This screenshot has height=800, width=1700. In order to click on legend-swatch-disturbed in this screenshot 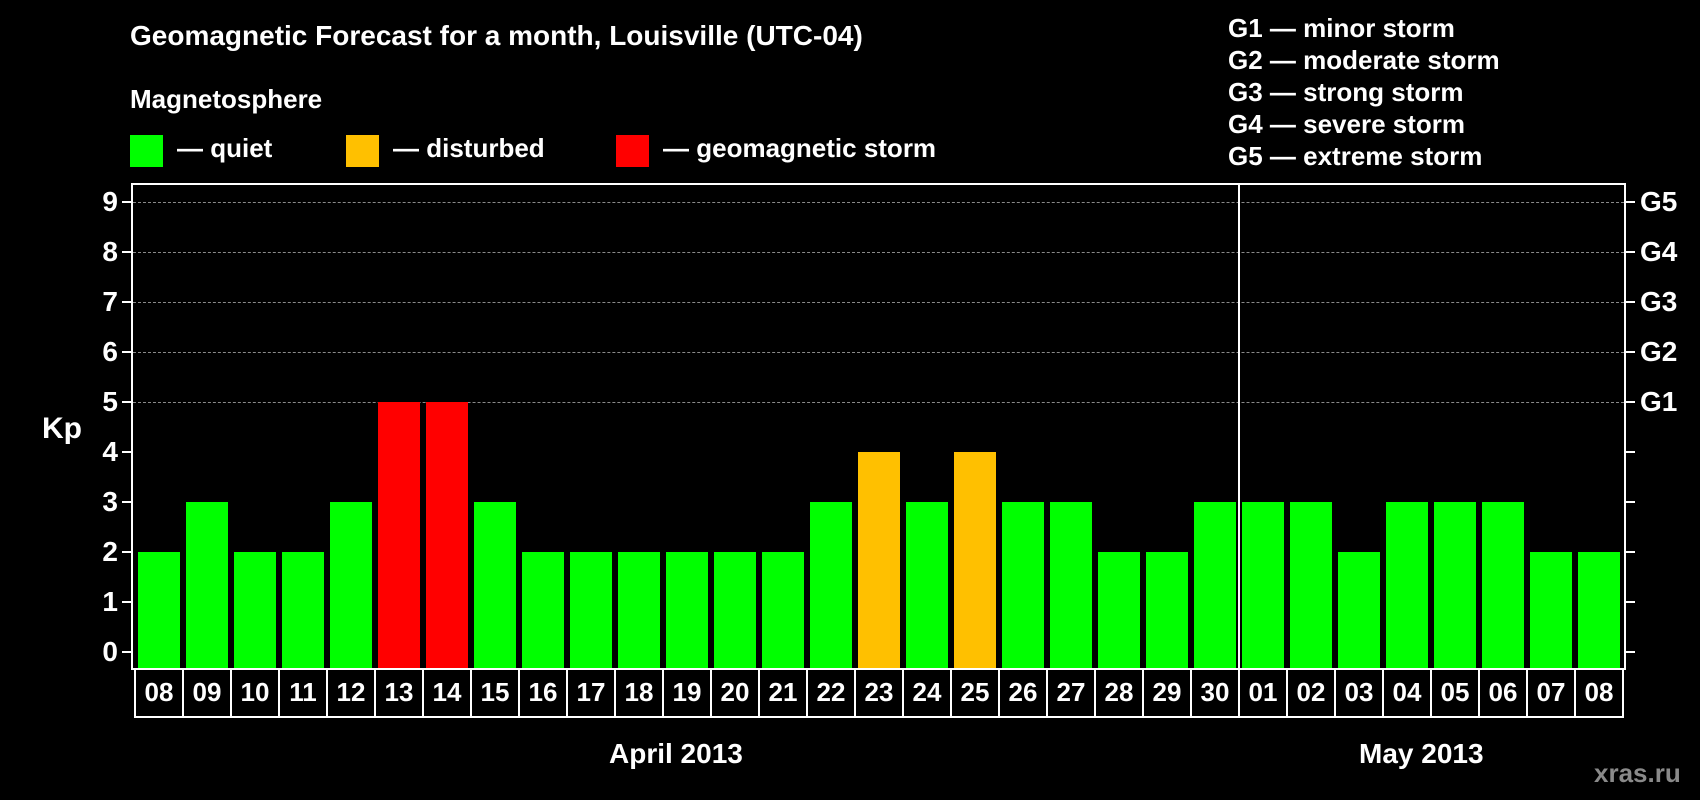, I will do `click(362, 151)`.